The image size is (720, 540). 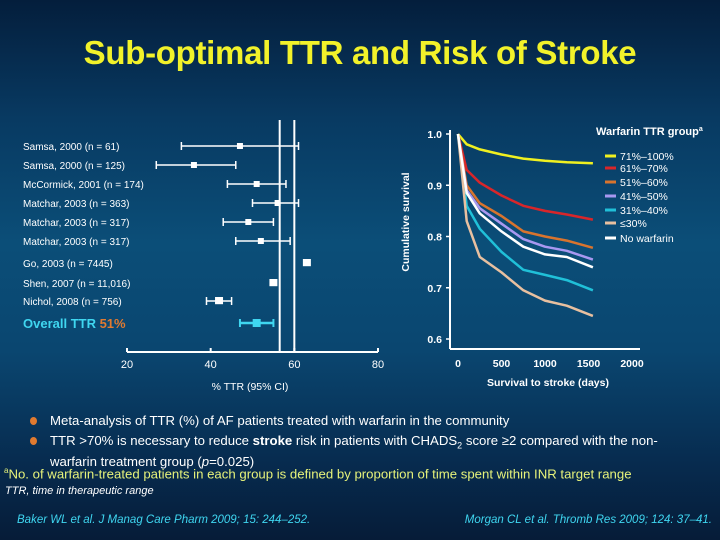 What do you see at coordinates (113, 323) in the screenshot?
I see `overall-value: 51%` at bounding box center [113, 323].